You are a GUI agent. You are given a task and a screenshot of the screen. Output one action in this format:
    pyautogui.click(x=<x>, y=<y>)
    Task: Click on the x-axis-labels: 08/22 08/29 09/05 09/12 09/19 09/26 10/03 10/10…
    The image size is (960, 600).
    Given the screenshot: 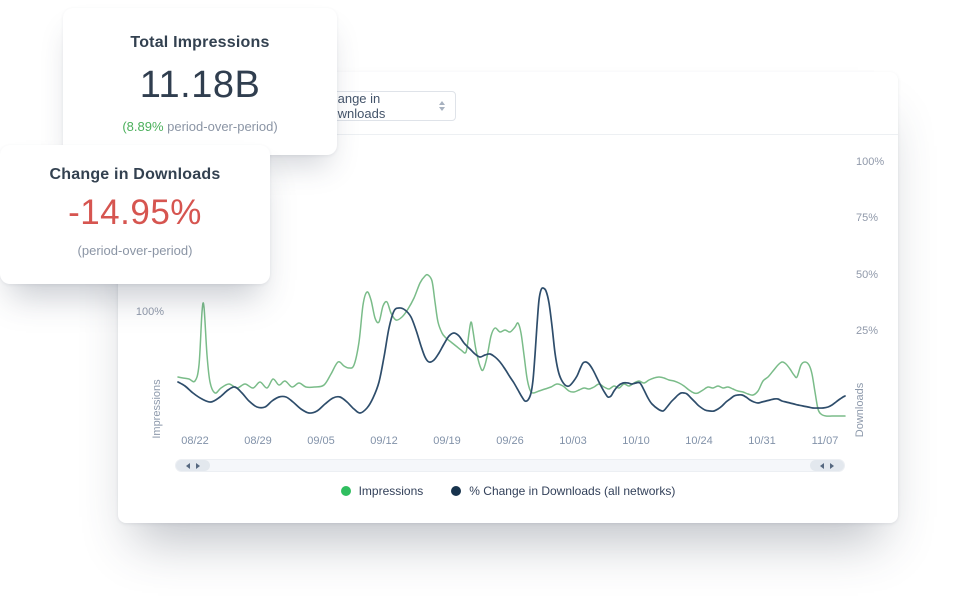 What is the action you would take?
    pyautogui.click(x=510, y=441)
    